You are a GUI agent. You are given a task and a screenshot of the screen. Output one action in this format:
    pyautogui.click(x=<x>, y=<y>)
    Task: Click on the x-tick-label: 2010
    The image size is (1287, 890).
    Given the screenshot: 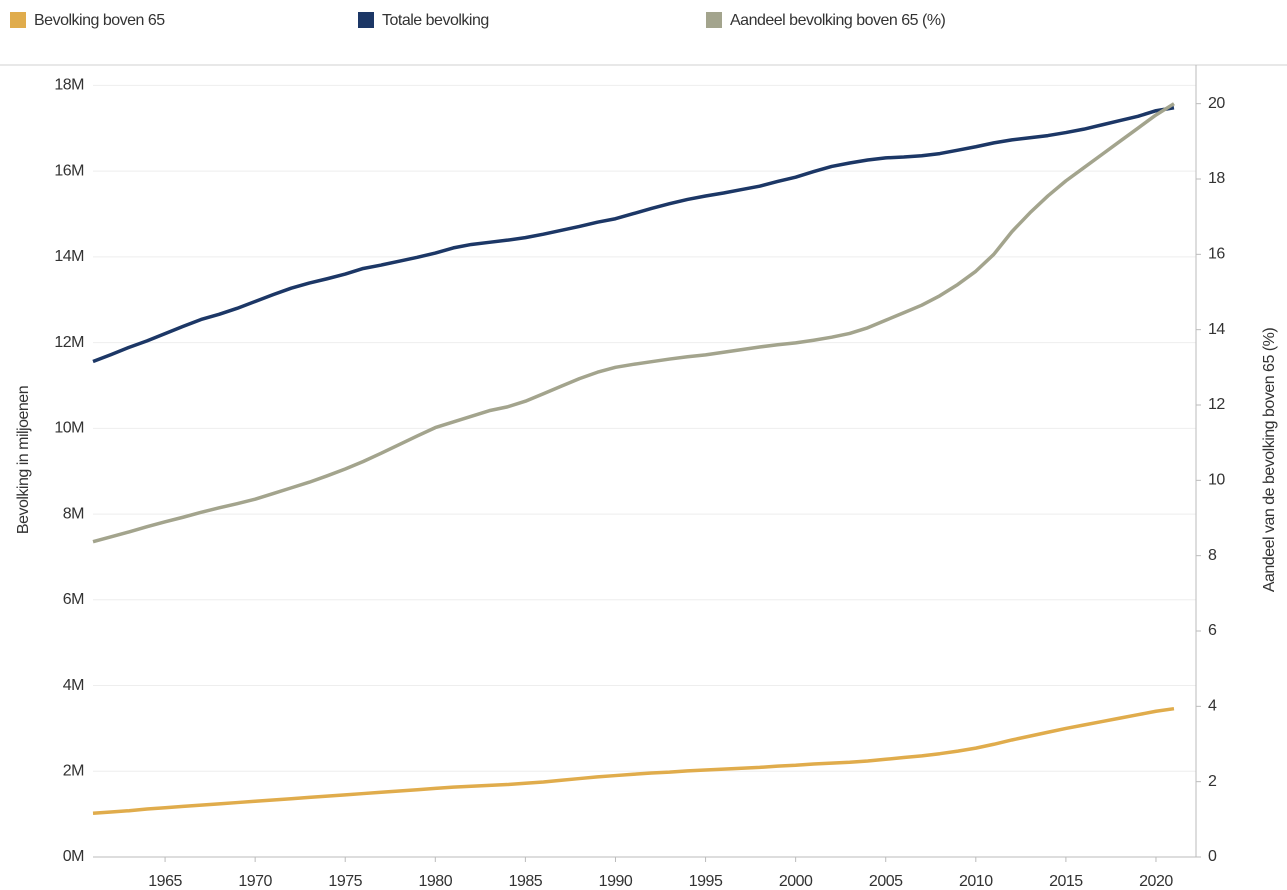 What is the action you would take?
    pyautogui.click(x=976, y=881)
    